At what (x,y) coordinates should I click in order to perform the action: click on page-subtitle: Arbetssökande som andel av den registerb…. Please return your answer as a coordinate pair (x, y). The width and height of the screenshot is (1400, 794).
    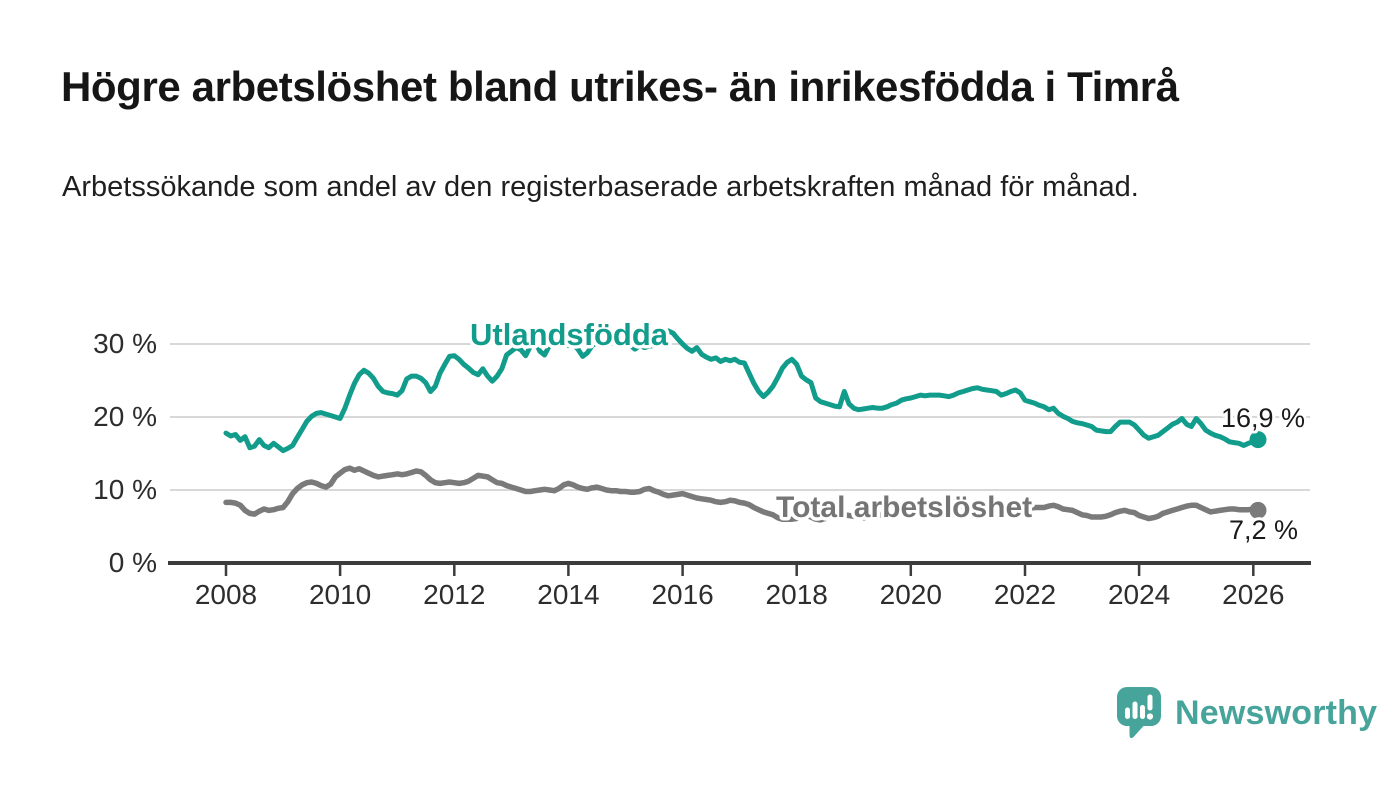
    Looking at the image, I should click on (600, 187).